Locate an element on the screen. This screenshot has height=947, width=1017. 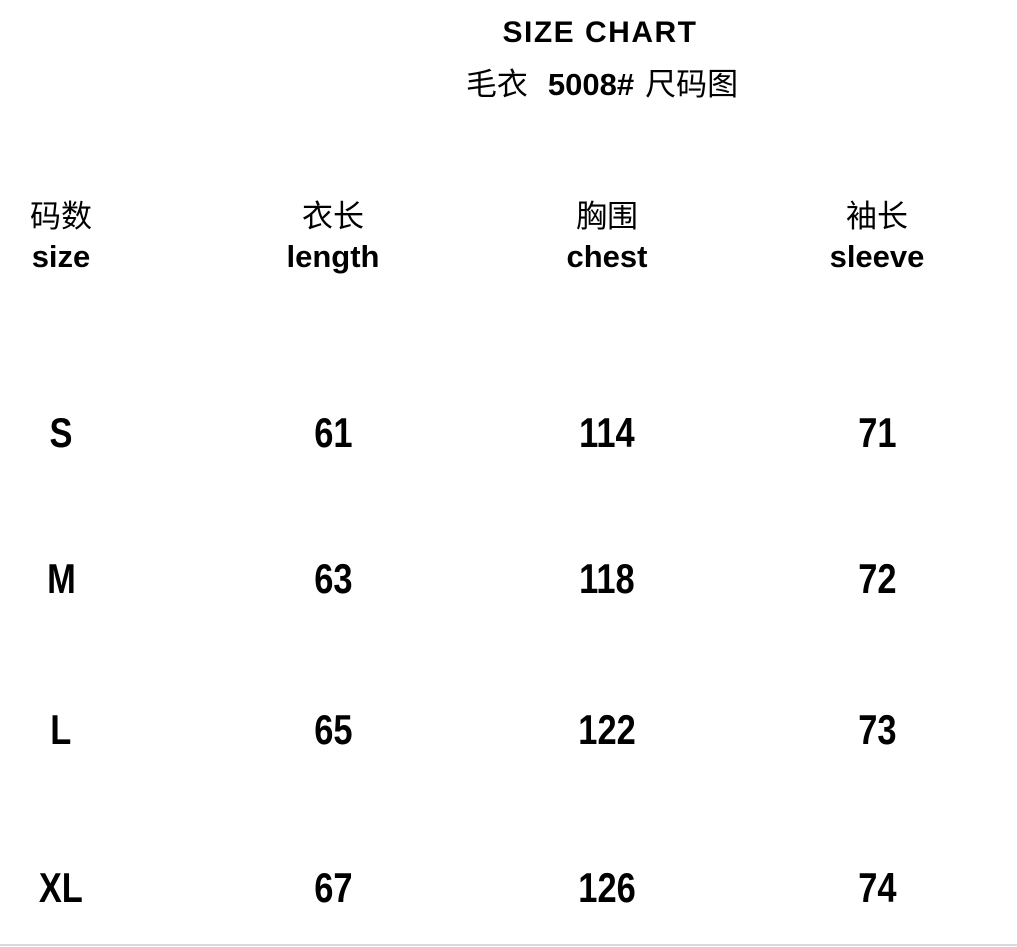
subtitle-size-chart-label: 尺码图 is located at coordinates (692, 84).